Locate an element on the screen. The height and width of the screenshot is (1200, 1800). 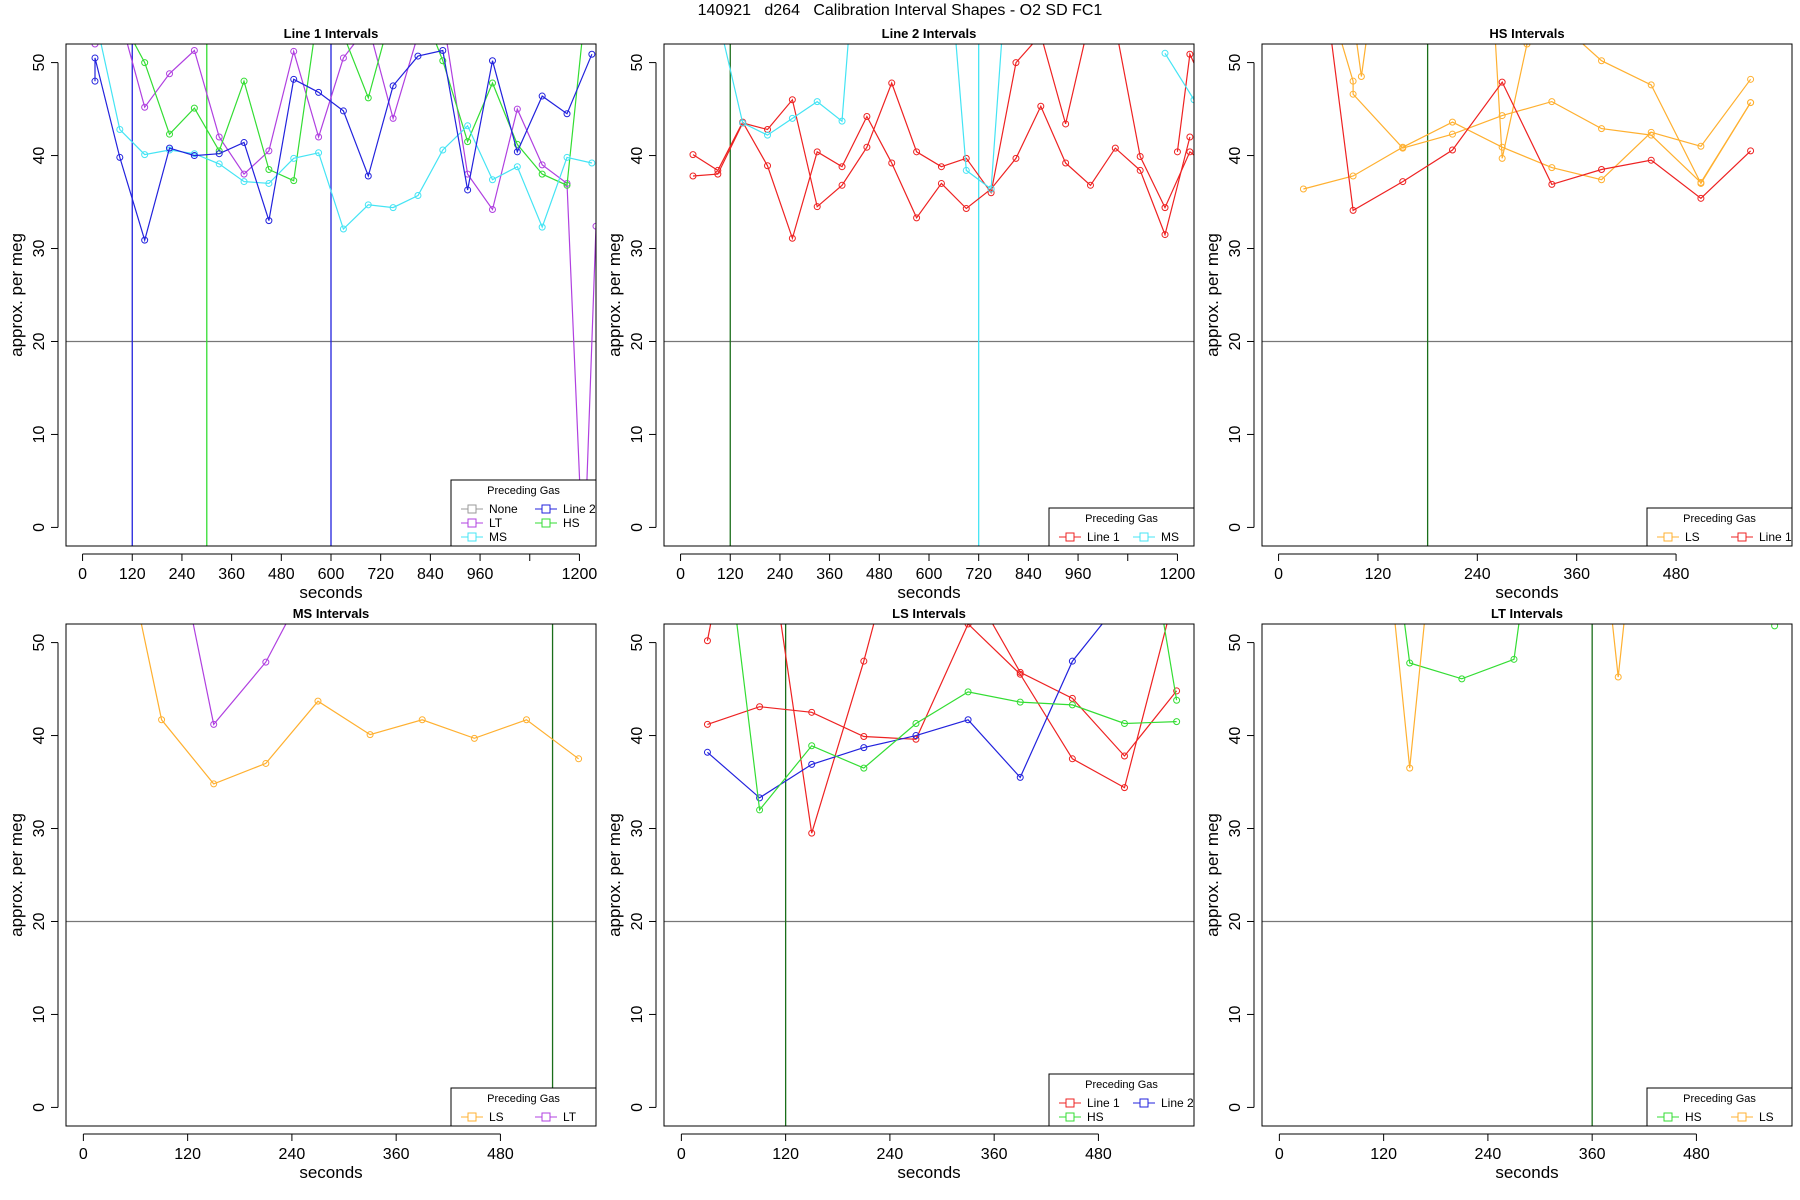
legend-label: LS is located at coordinates (1766, 1117).